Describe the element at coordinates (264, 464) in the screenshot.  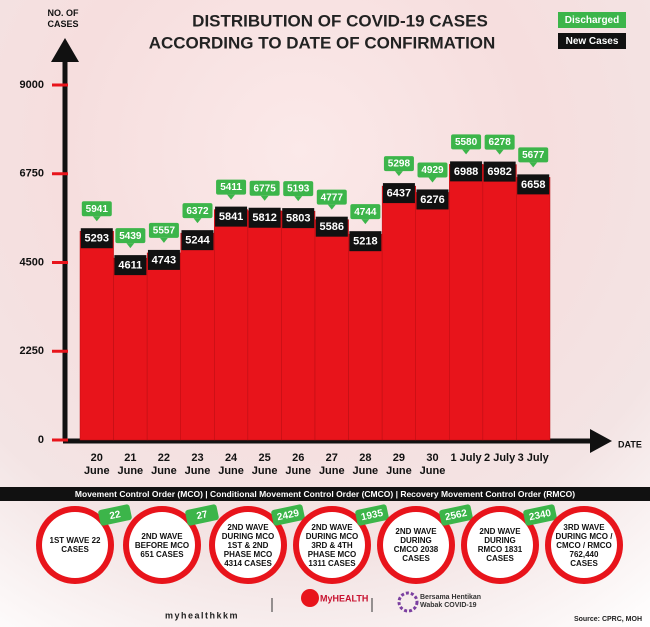
I see `x-tick-label: 25 June` at that location.